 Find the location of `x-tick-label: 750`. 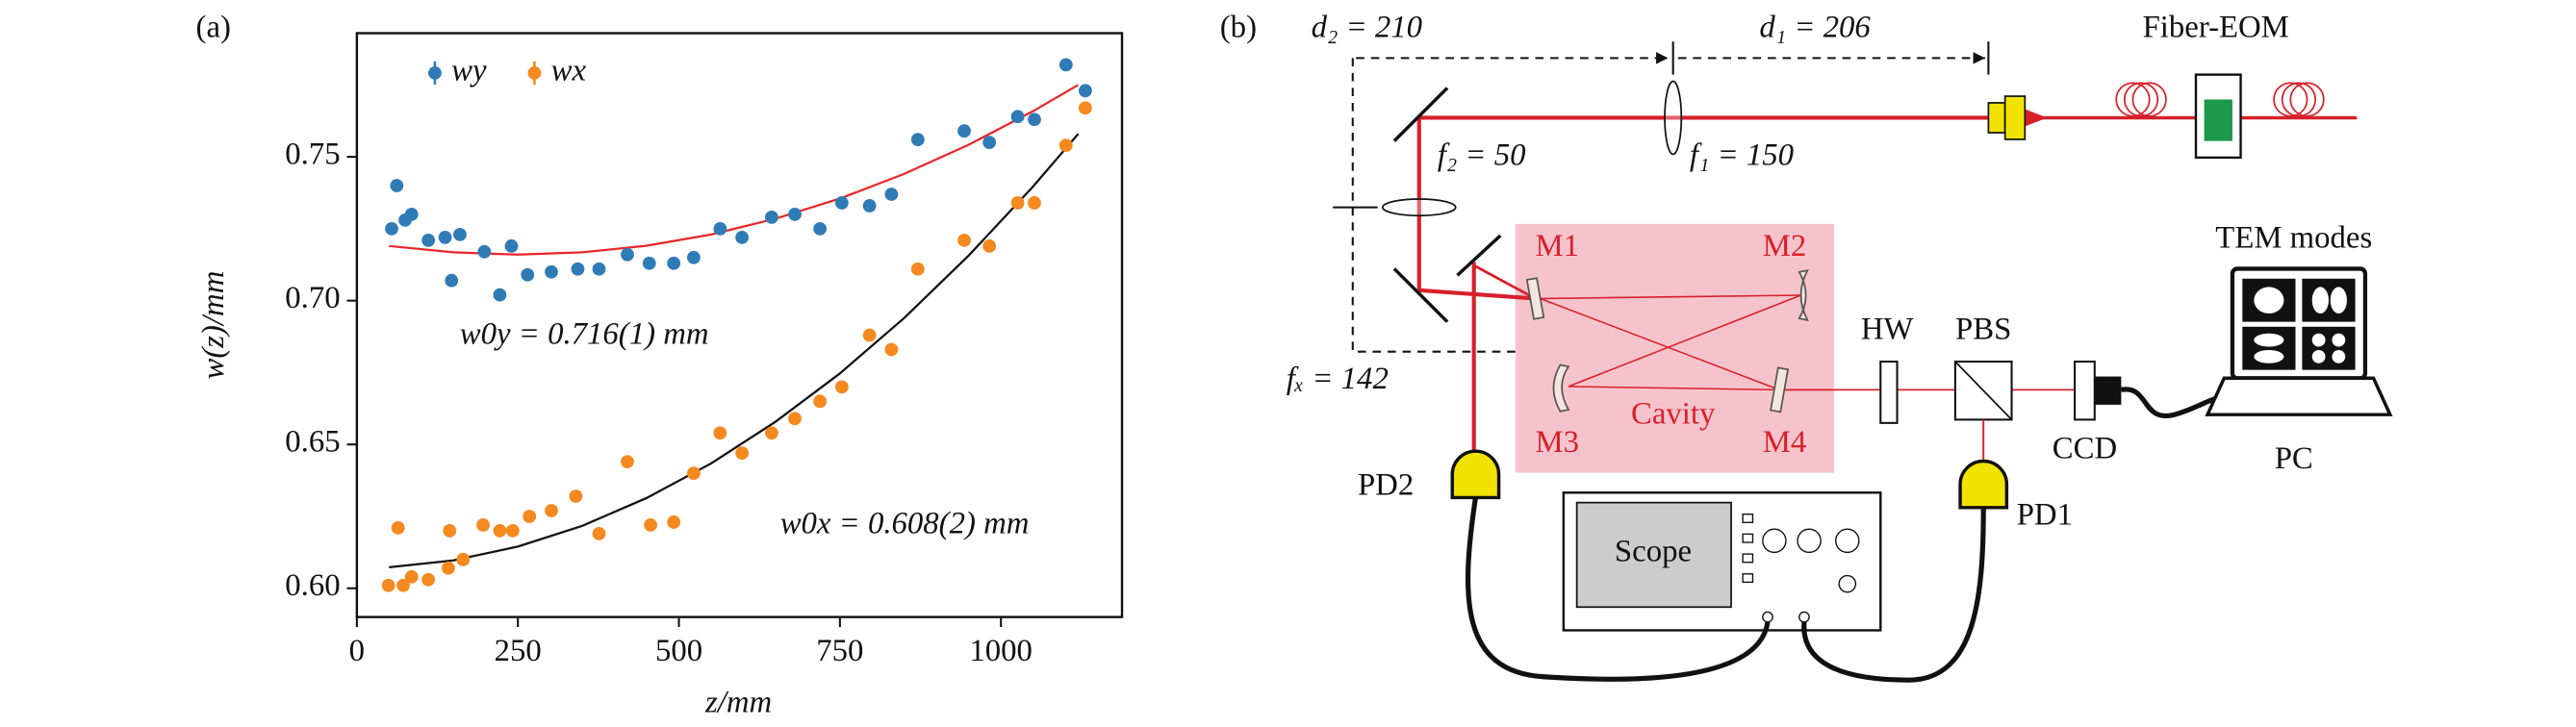

x-tick-label: 750 is located at coordinates (839, 651).